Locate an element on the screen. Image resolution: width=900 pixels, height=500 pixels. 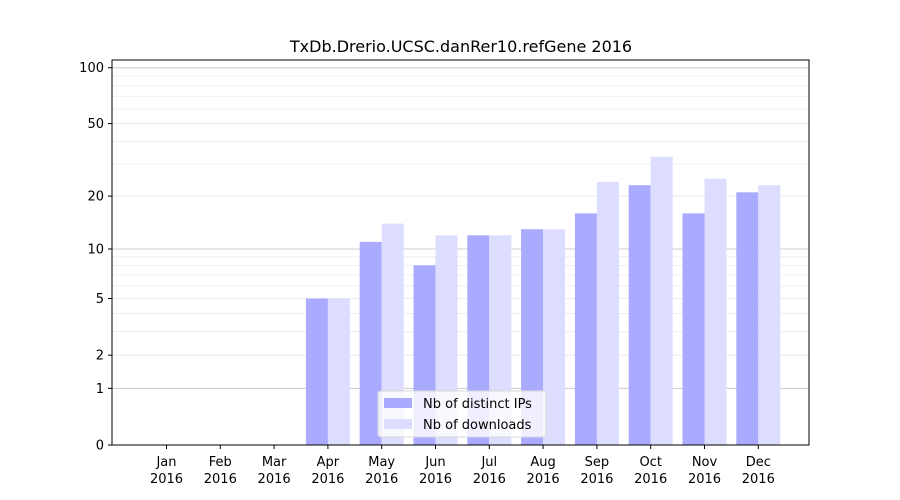
x-tick-label-month: Jan is located at coordinates (165, 462).